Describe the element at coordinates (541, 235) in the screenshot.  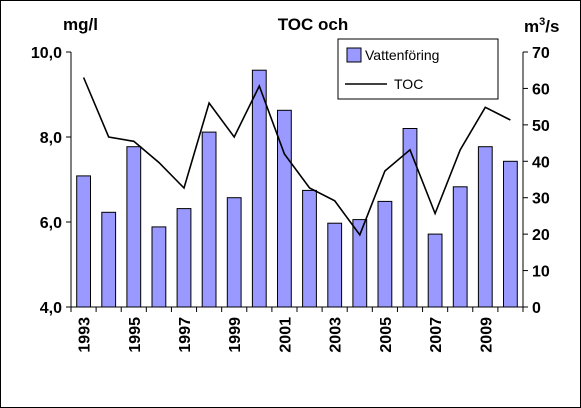
I see `right-tick-label: 20` at that location.